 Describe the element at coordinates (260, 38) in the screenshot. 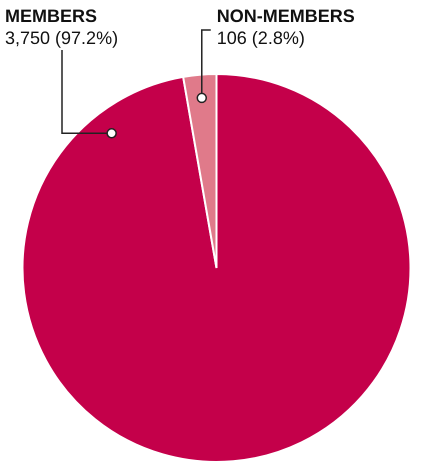

I see `data-label: 106 (2.8%)` at that location.